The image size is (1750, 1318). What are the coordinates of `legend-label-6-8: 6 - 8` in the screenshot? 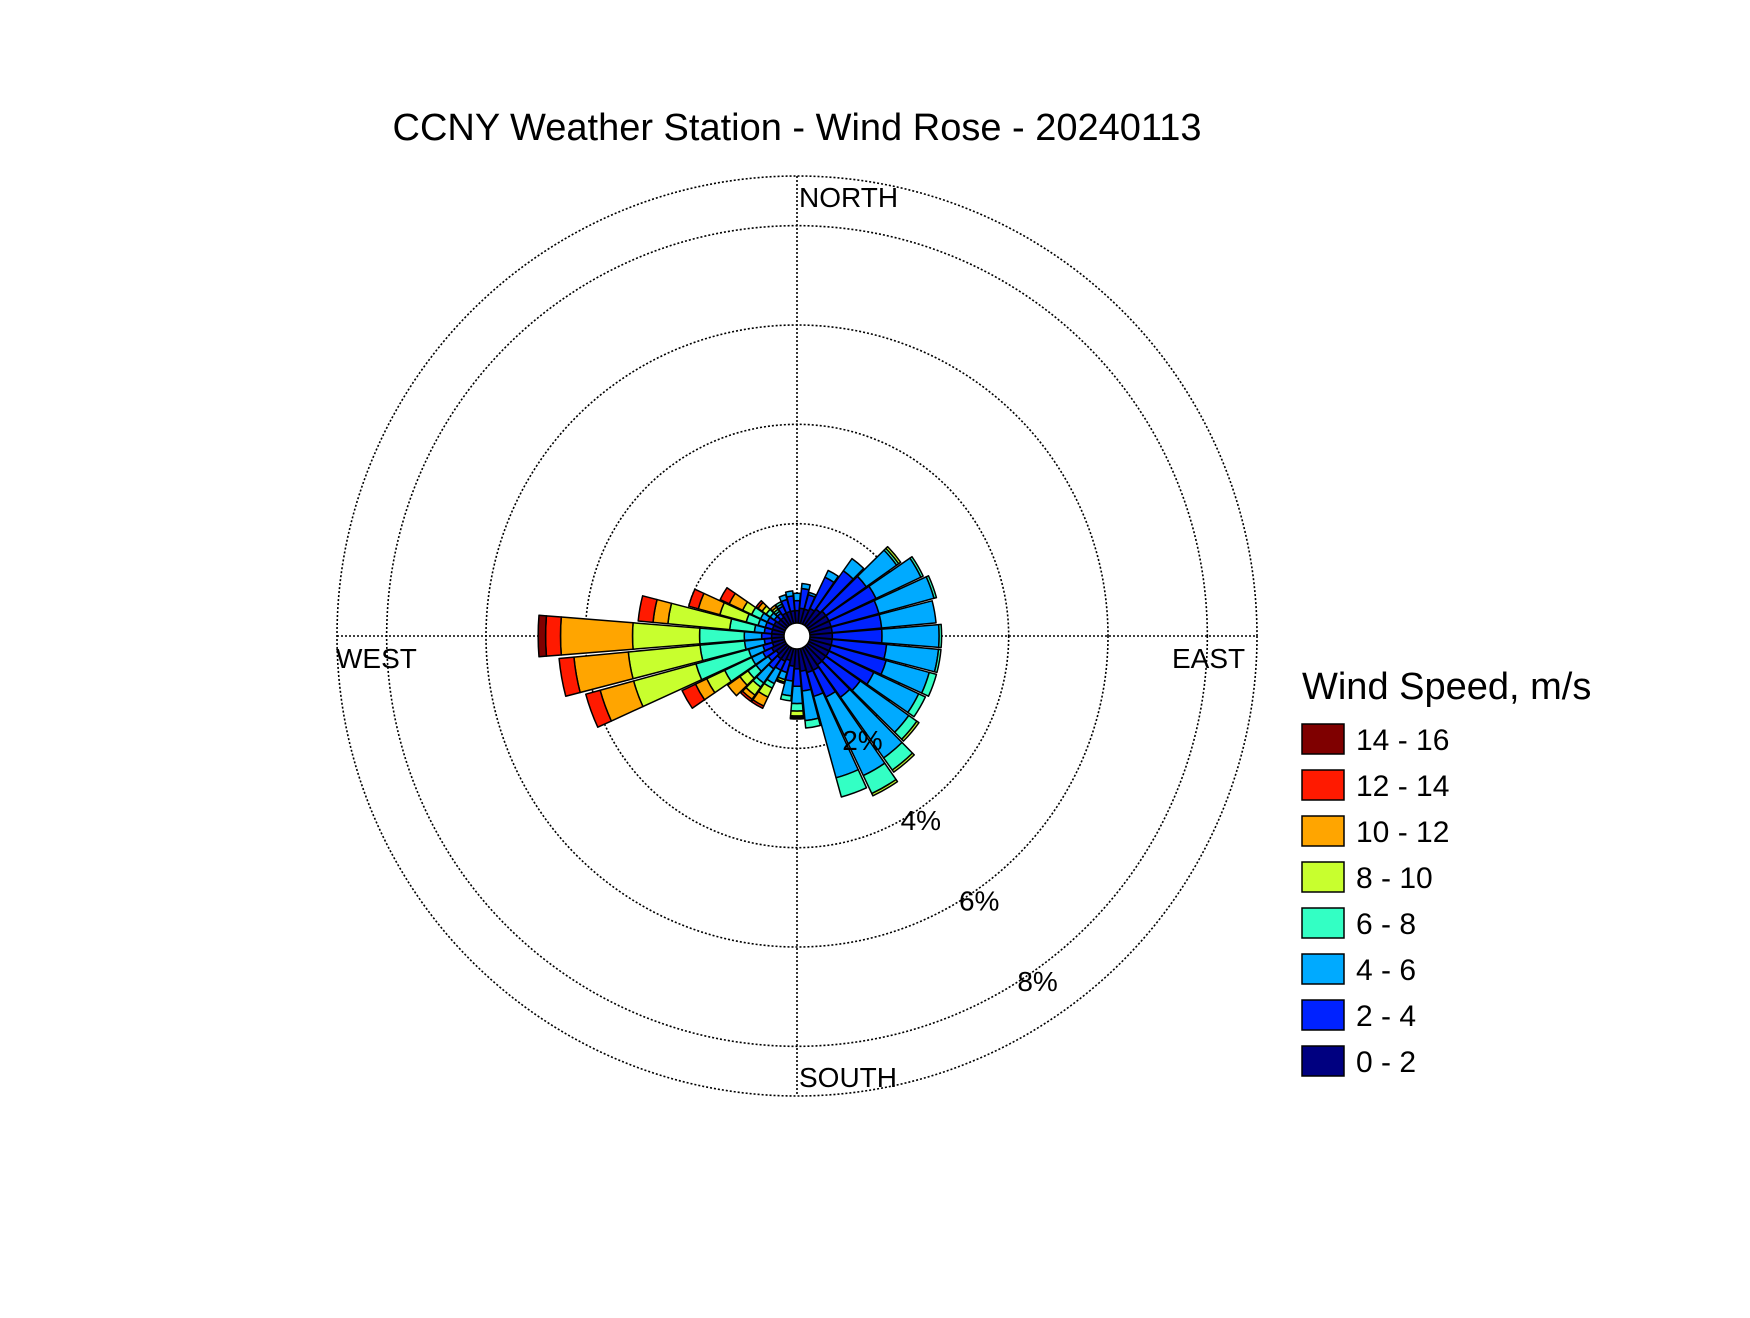 It's located at (1386, 924).